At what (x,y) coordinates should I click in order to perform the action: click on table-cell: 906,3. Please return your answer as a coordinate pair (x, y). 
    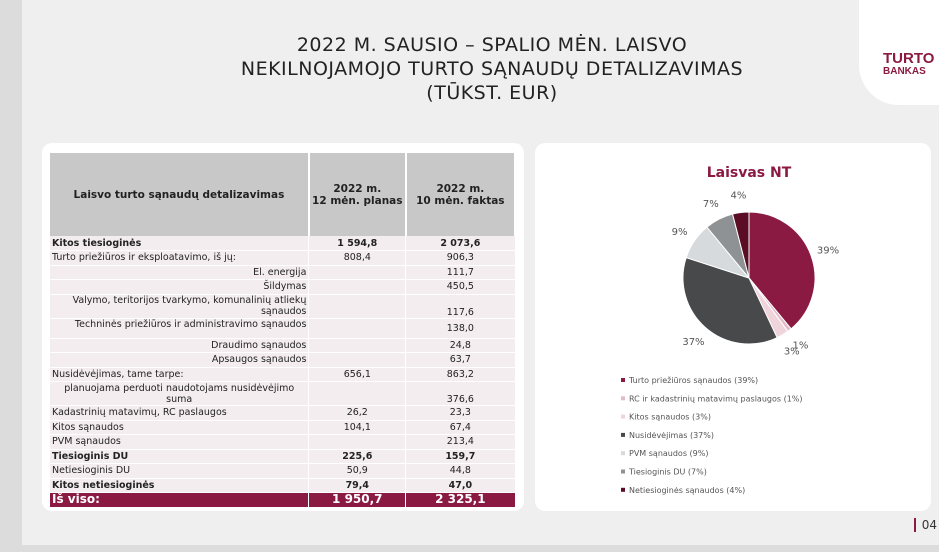
    Looking at the image, I should click on (460, 258).